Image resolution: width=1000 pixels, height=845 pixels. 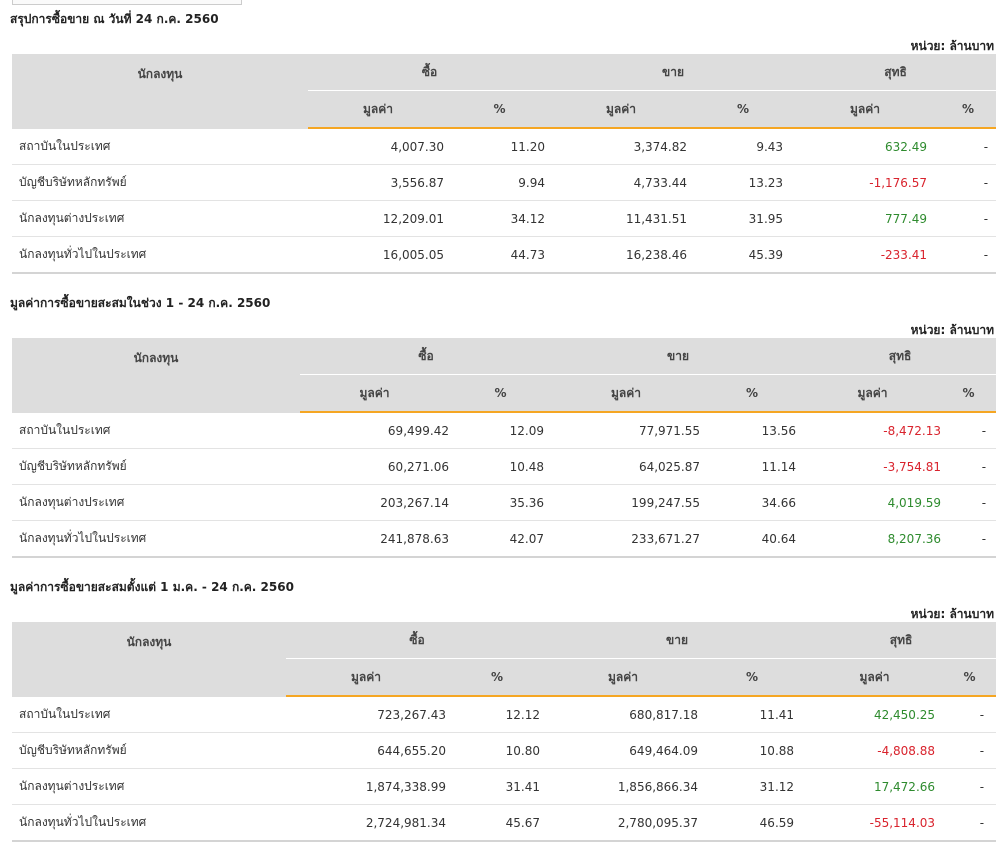 I want to click on buy-percent: 12.12, so click(x=497, y=714).